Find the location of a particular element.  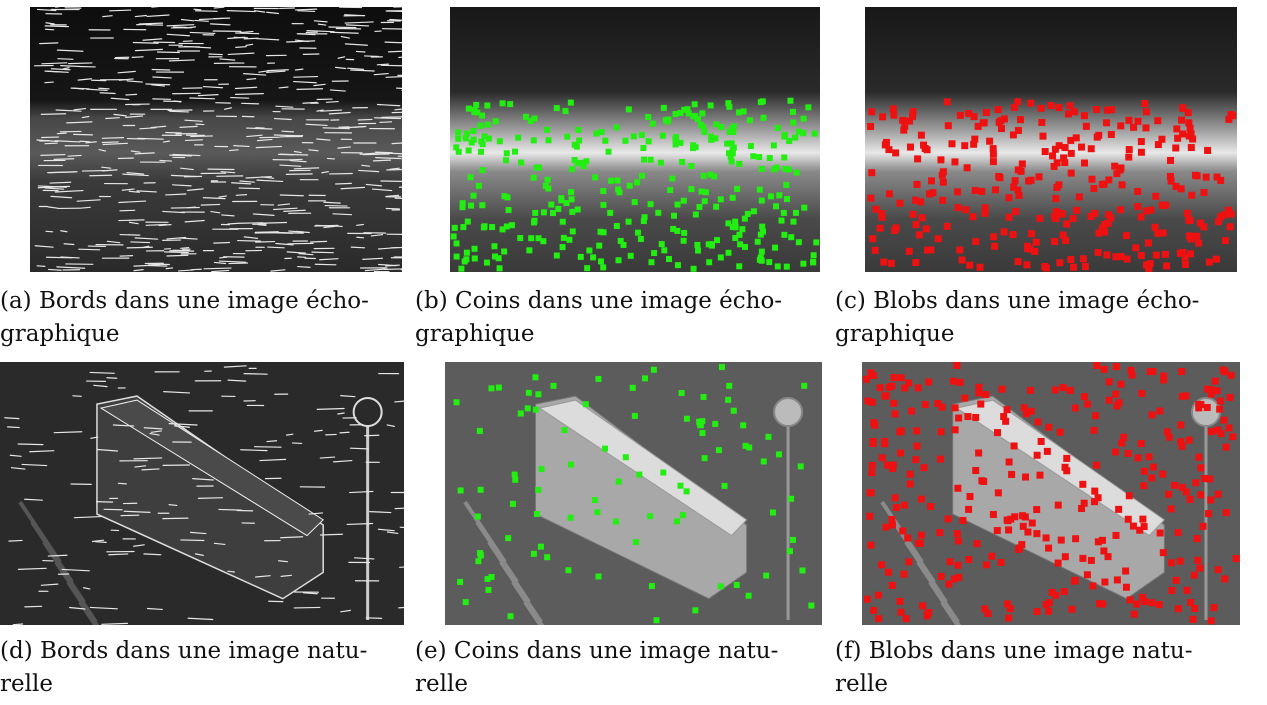

caption-f: (f) Blobs dans une image natu- relle is located at coordinates (1014, 667).